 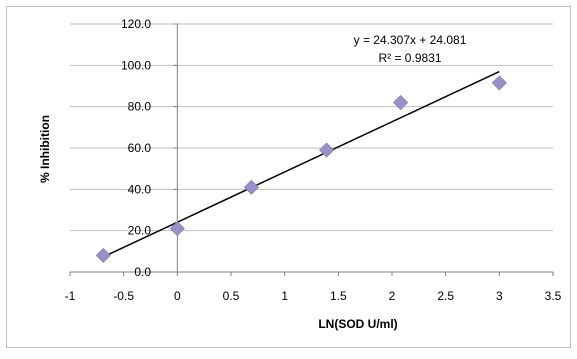 What do you see at coordinates (140, 189) in the screenshot?
I see `y-tick-label: 40.0` at bounding box center [140, 189].